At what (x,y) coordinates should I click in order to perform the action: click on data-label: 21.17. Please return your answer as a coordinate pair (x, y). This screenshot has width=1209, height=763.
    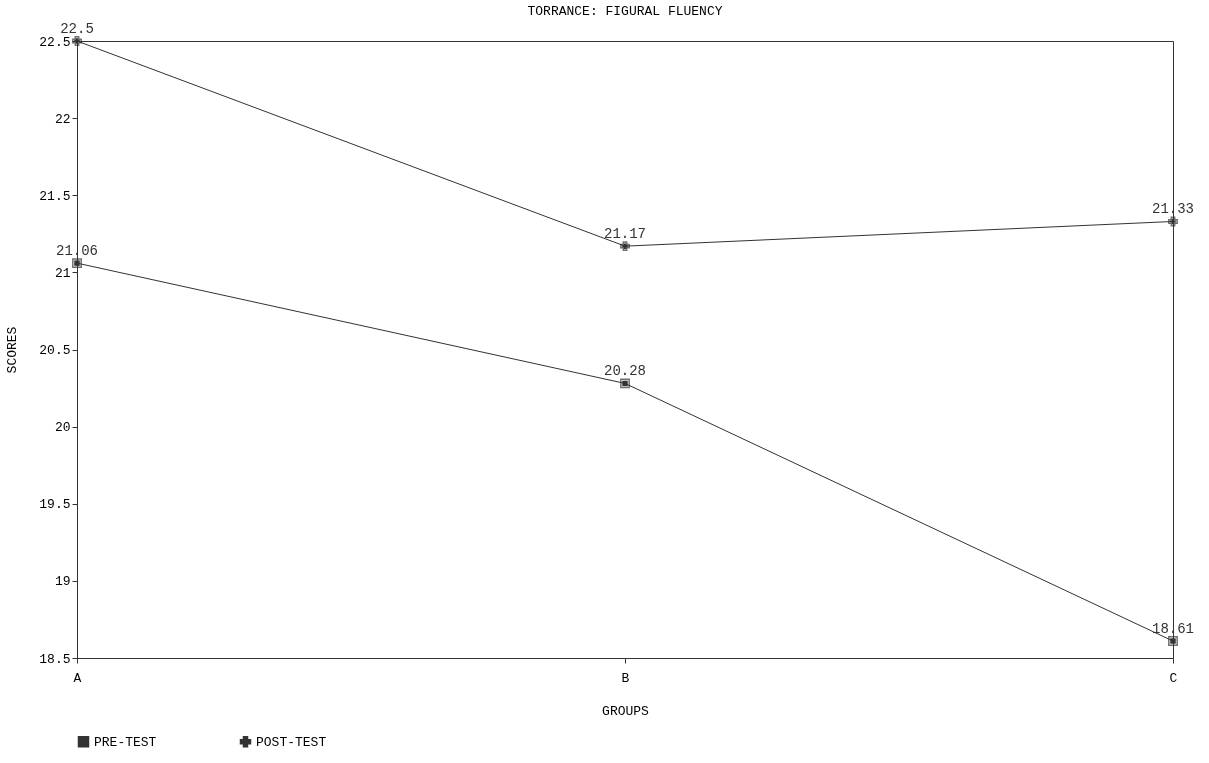
    Looking at the image, I should click on (625, 234).